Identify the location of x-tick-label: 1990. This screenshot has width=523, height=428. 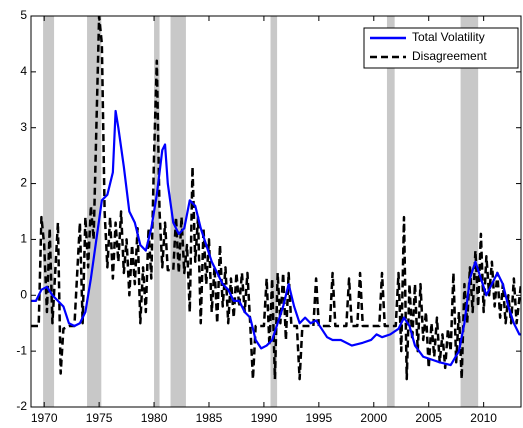
(264, 418).